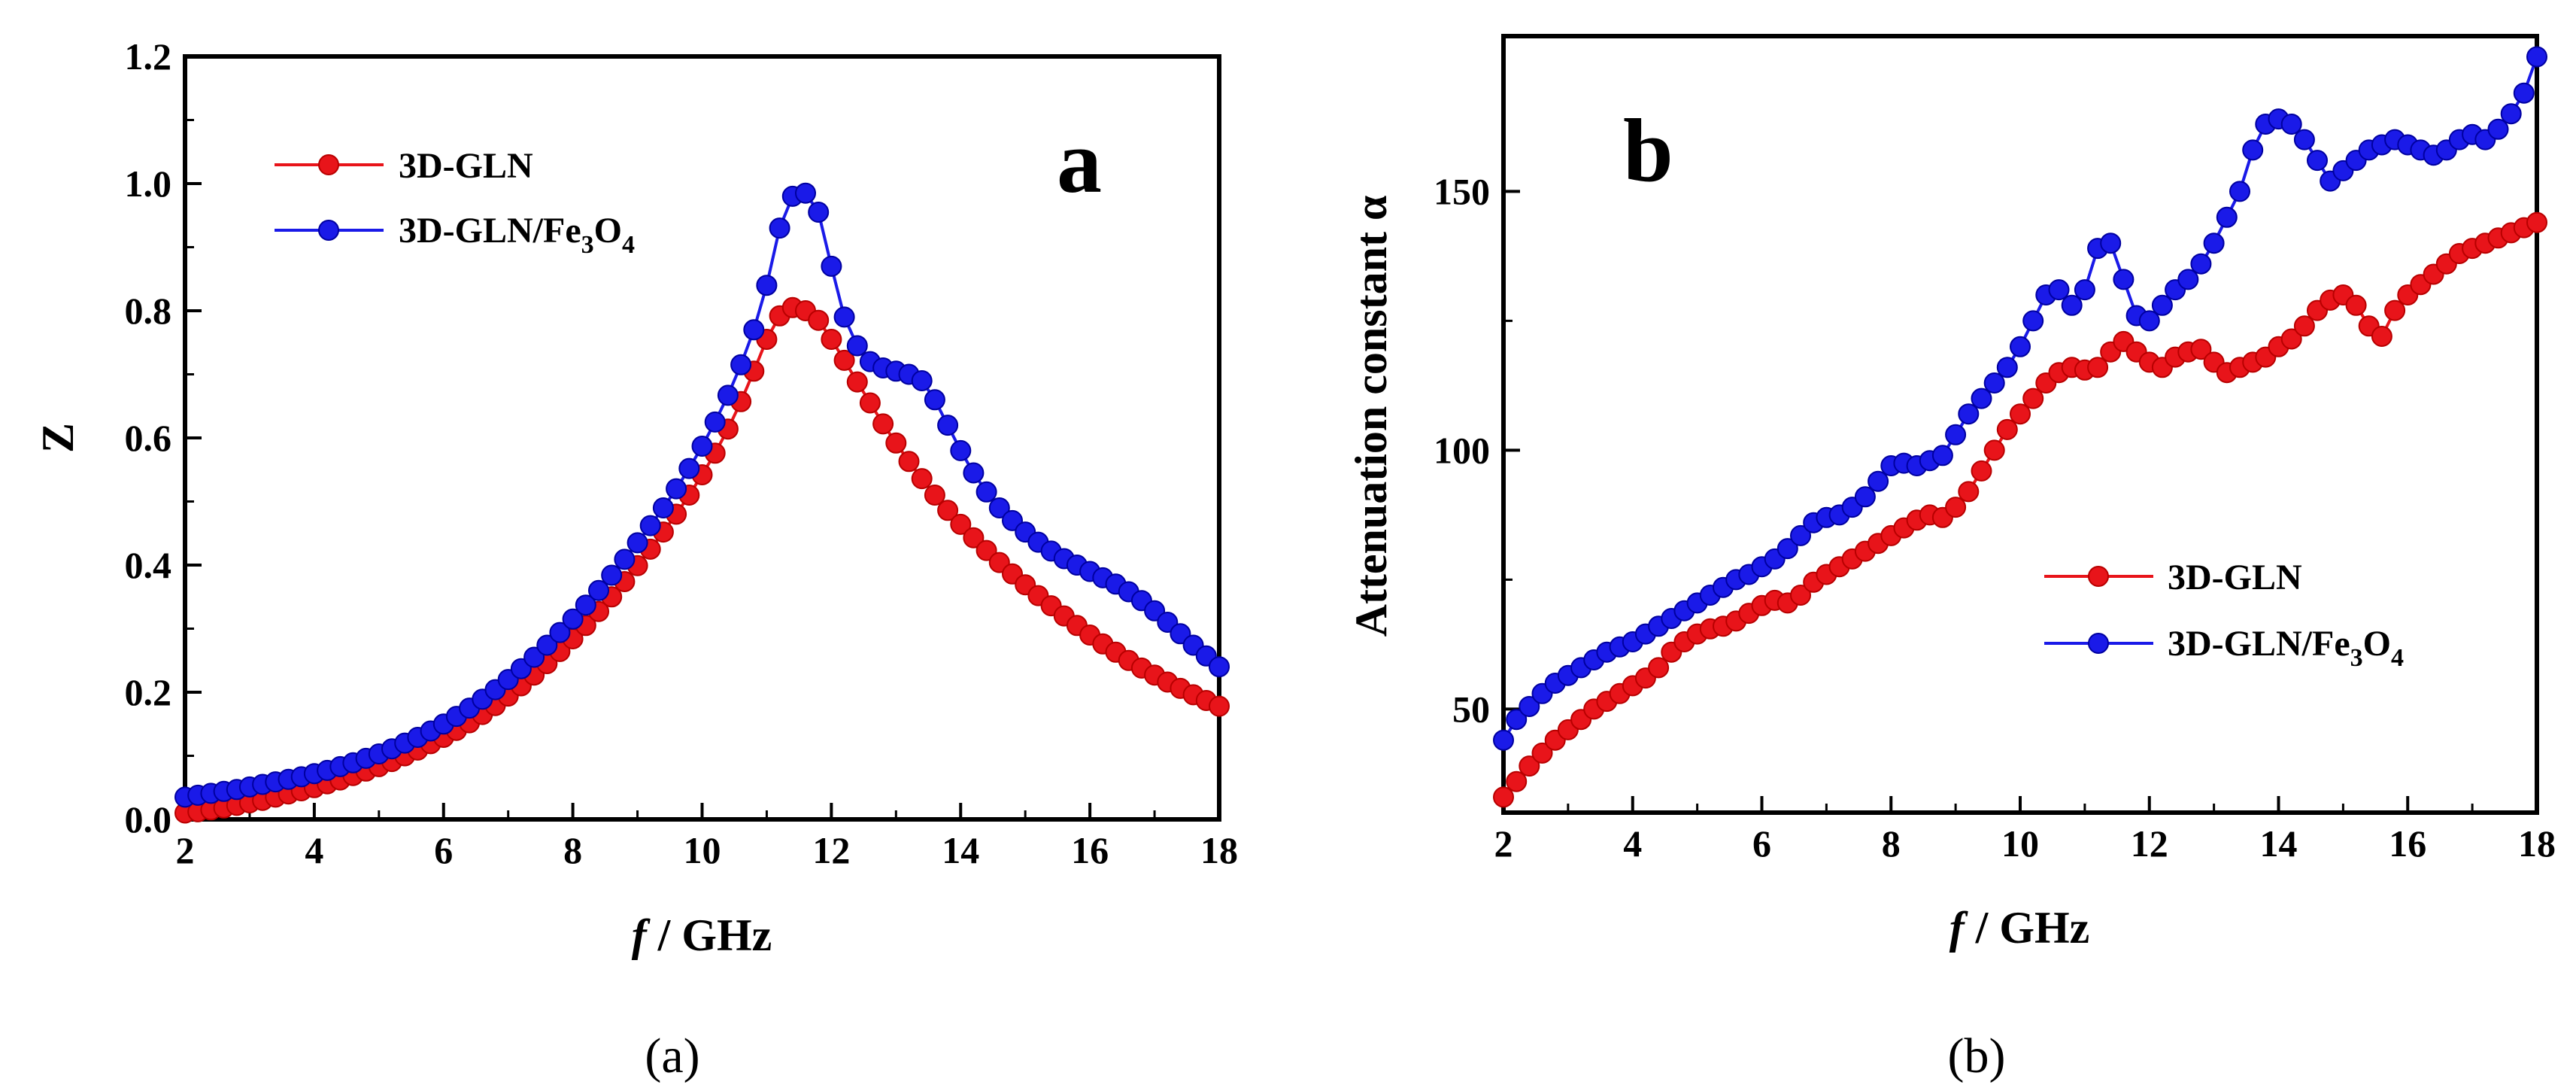 The height and width of the screenshot is (1088, 2576). Describe the element at coordinates (1891, 843) in the screenshot. I see `x-tick-label-b-3: 8` at that location.